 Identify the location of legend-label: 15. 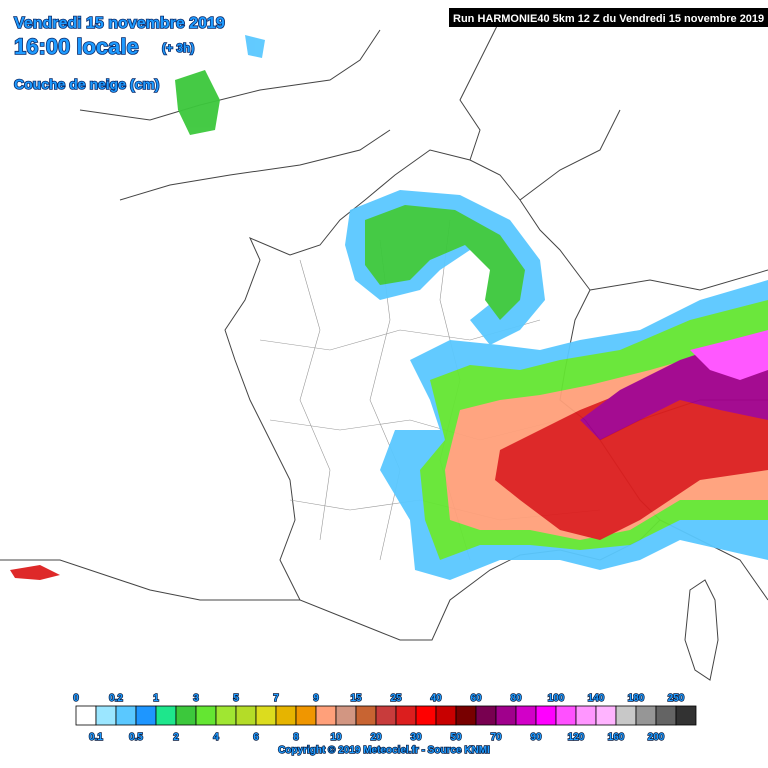
(356, 698).